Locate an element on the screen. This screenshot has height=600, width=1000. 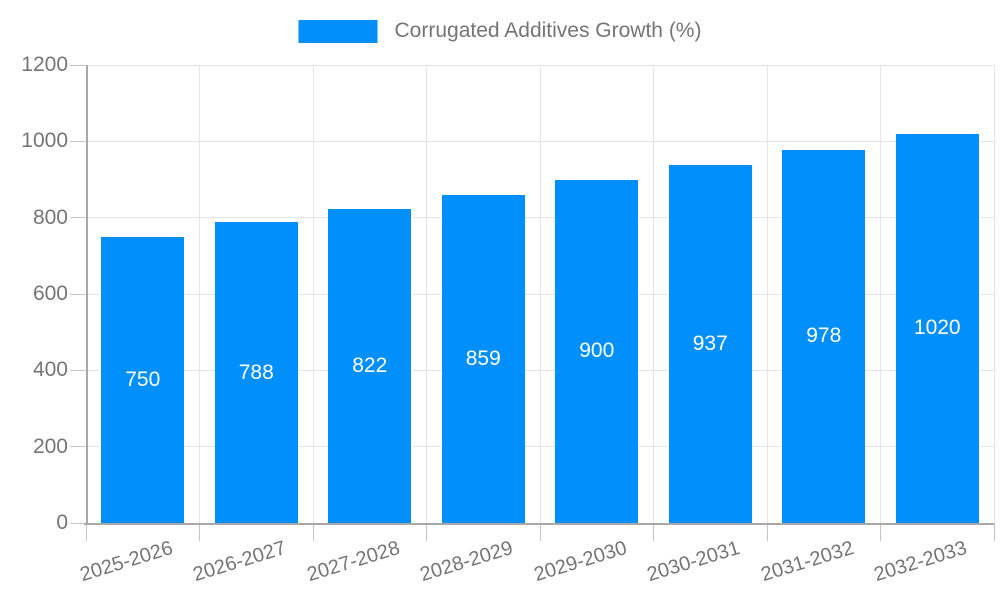
y-tick-label: 400 is located at coordinates (50, 370).